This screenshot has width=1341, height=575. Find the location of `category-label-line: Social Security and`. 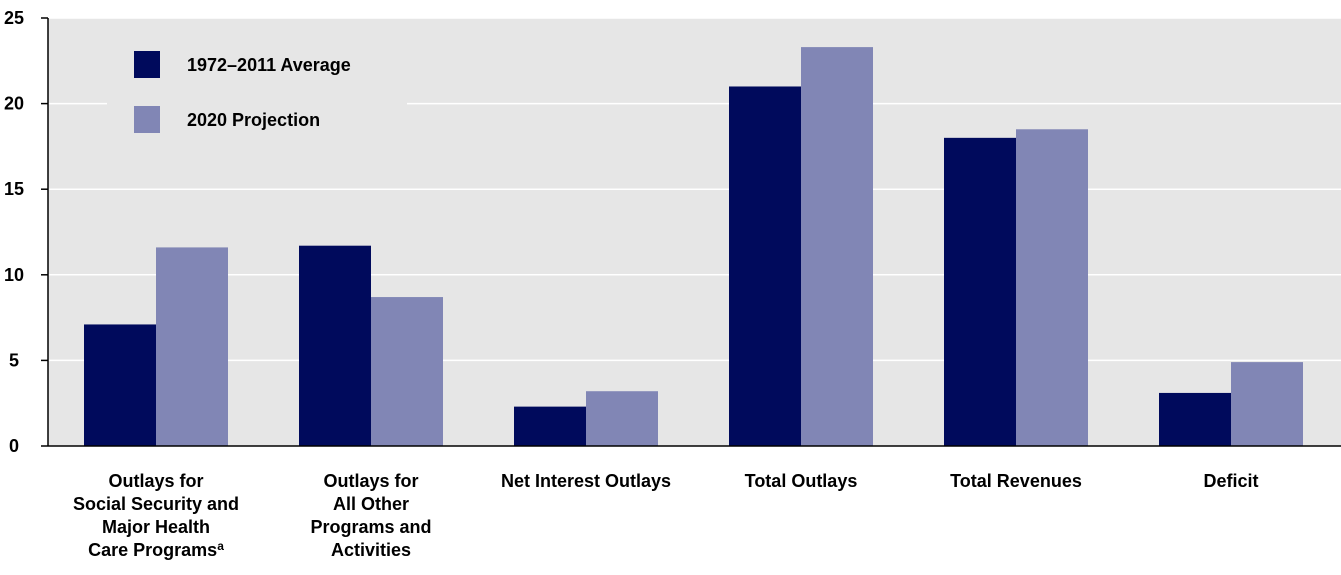

category-label-line: Social Security and is located at coordinates (156, 504).